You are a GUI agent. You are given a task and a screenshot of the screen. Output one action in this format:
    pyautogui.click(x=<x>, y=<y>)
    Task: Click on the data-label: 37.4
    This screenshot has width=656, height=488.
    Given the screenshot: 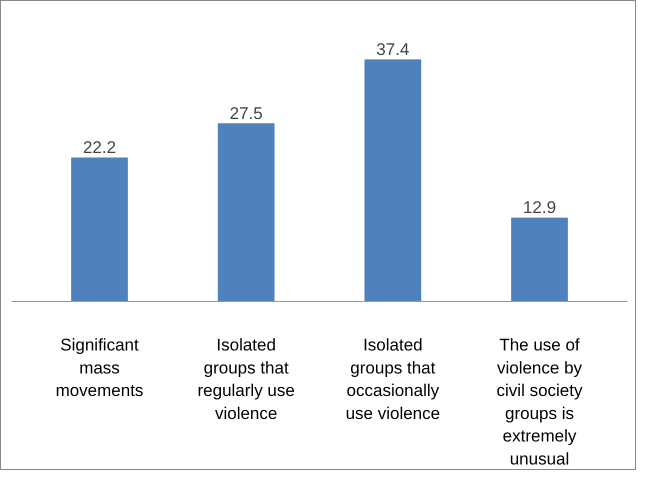 What is the action you would take?
    pyautogui.click(x=393, y=49)
    